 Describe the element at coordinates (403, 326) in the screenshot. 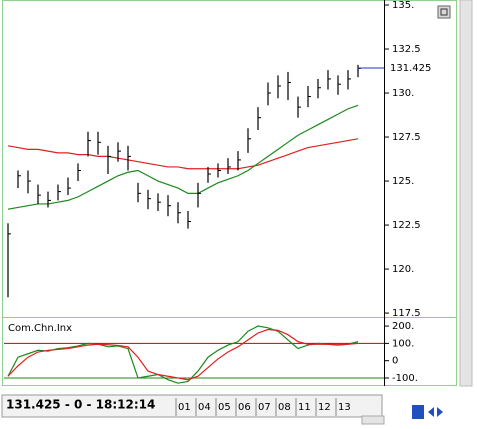

I see `y-tick-label: 200.` at that location.